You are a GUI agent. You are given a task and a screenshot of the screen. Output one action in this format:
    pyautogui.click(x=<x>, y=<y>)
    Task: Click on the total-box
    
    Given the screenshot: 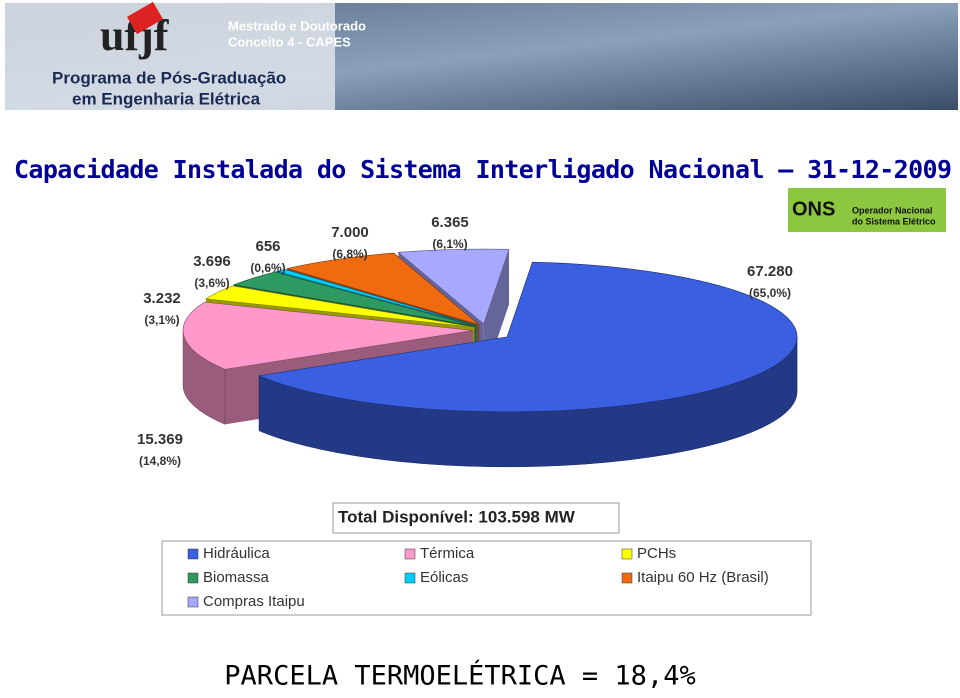 What is the action you would take?
    pyautogui.click(x=476, y=518)
    